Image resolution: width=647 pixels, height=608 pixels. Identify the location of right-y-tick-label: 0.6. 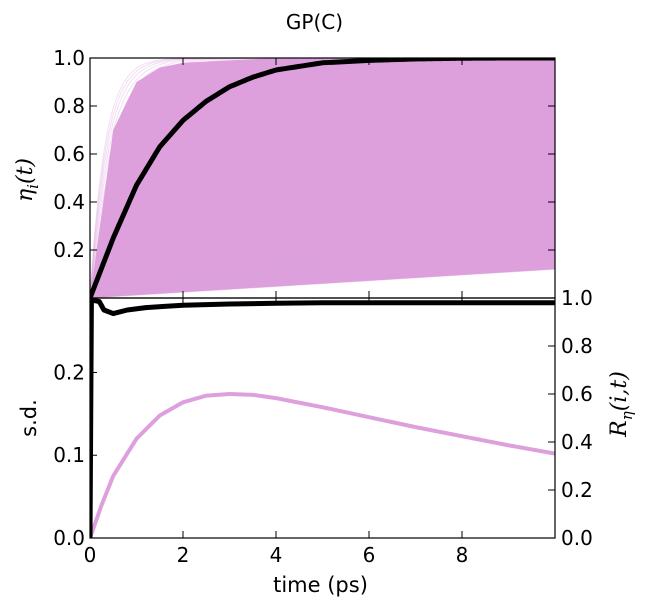
(577, 394).